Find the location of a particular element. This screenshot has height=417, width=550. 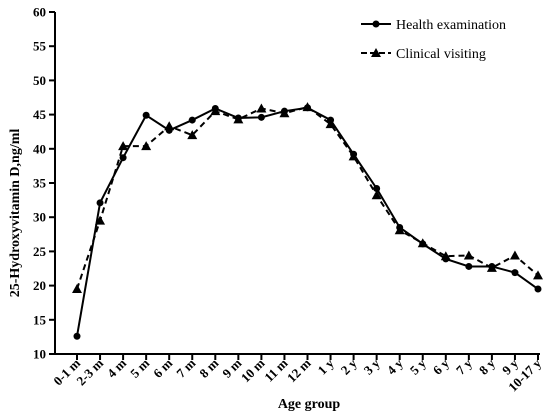

y-tick-label: 55 is located at coordinates (40, 46).